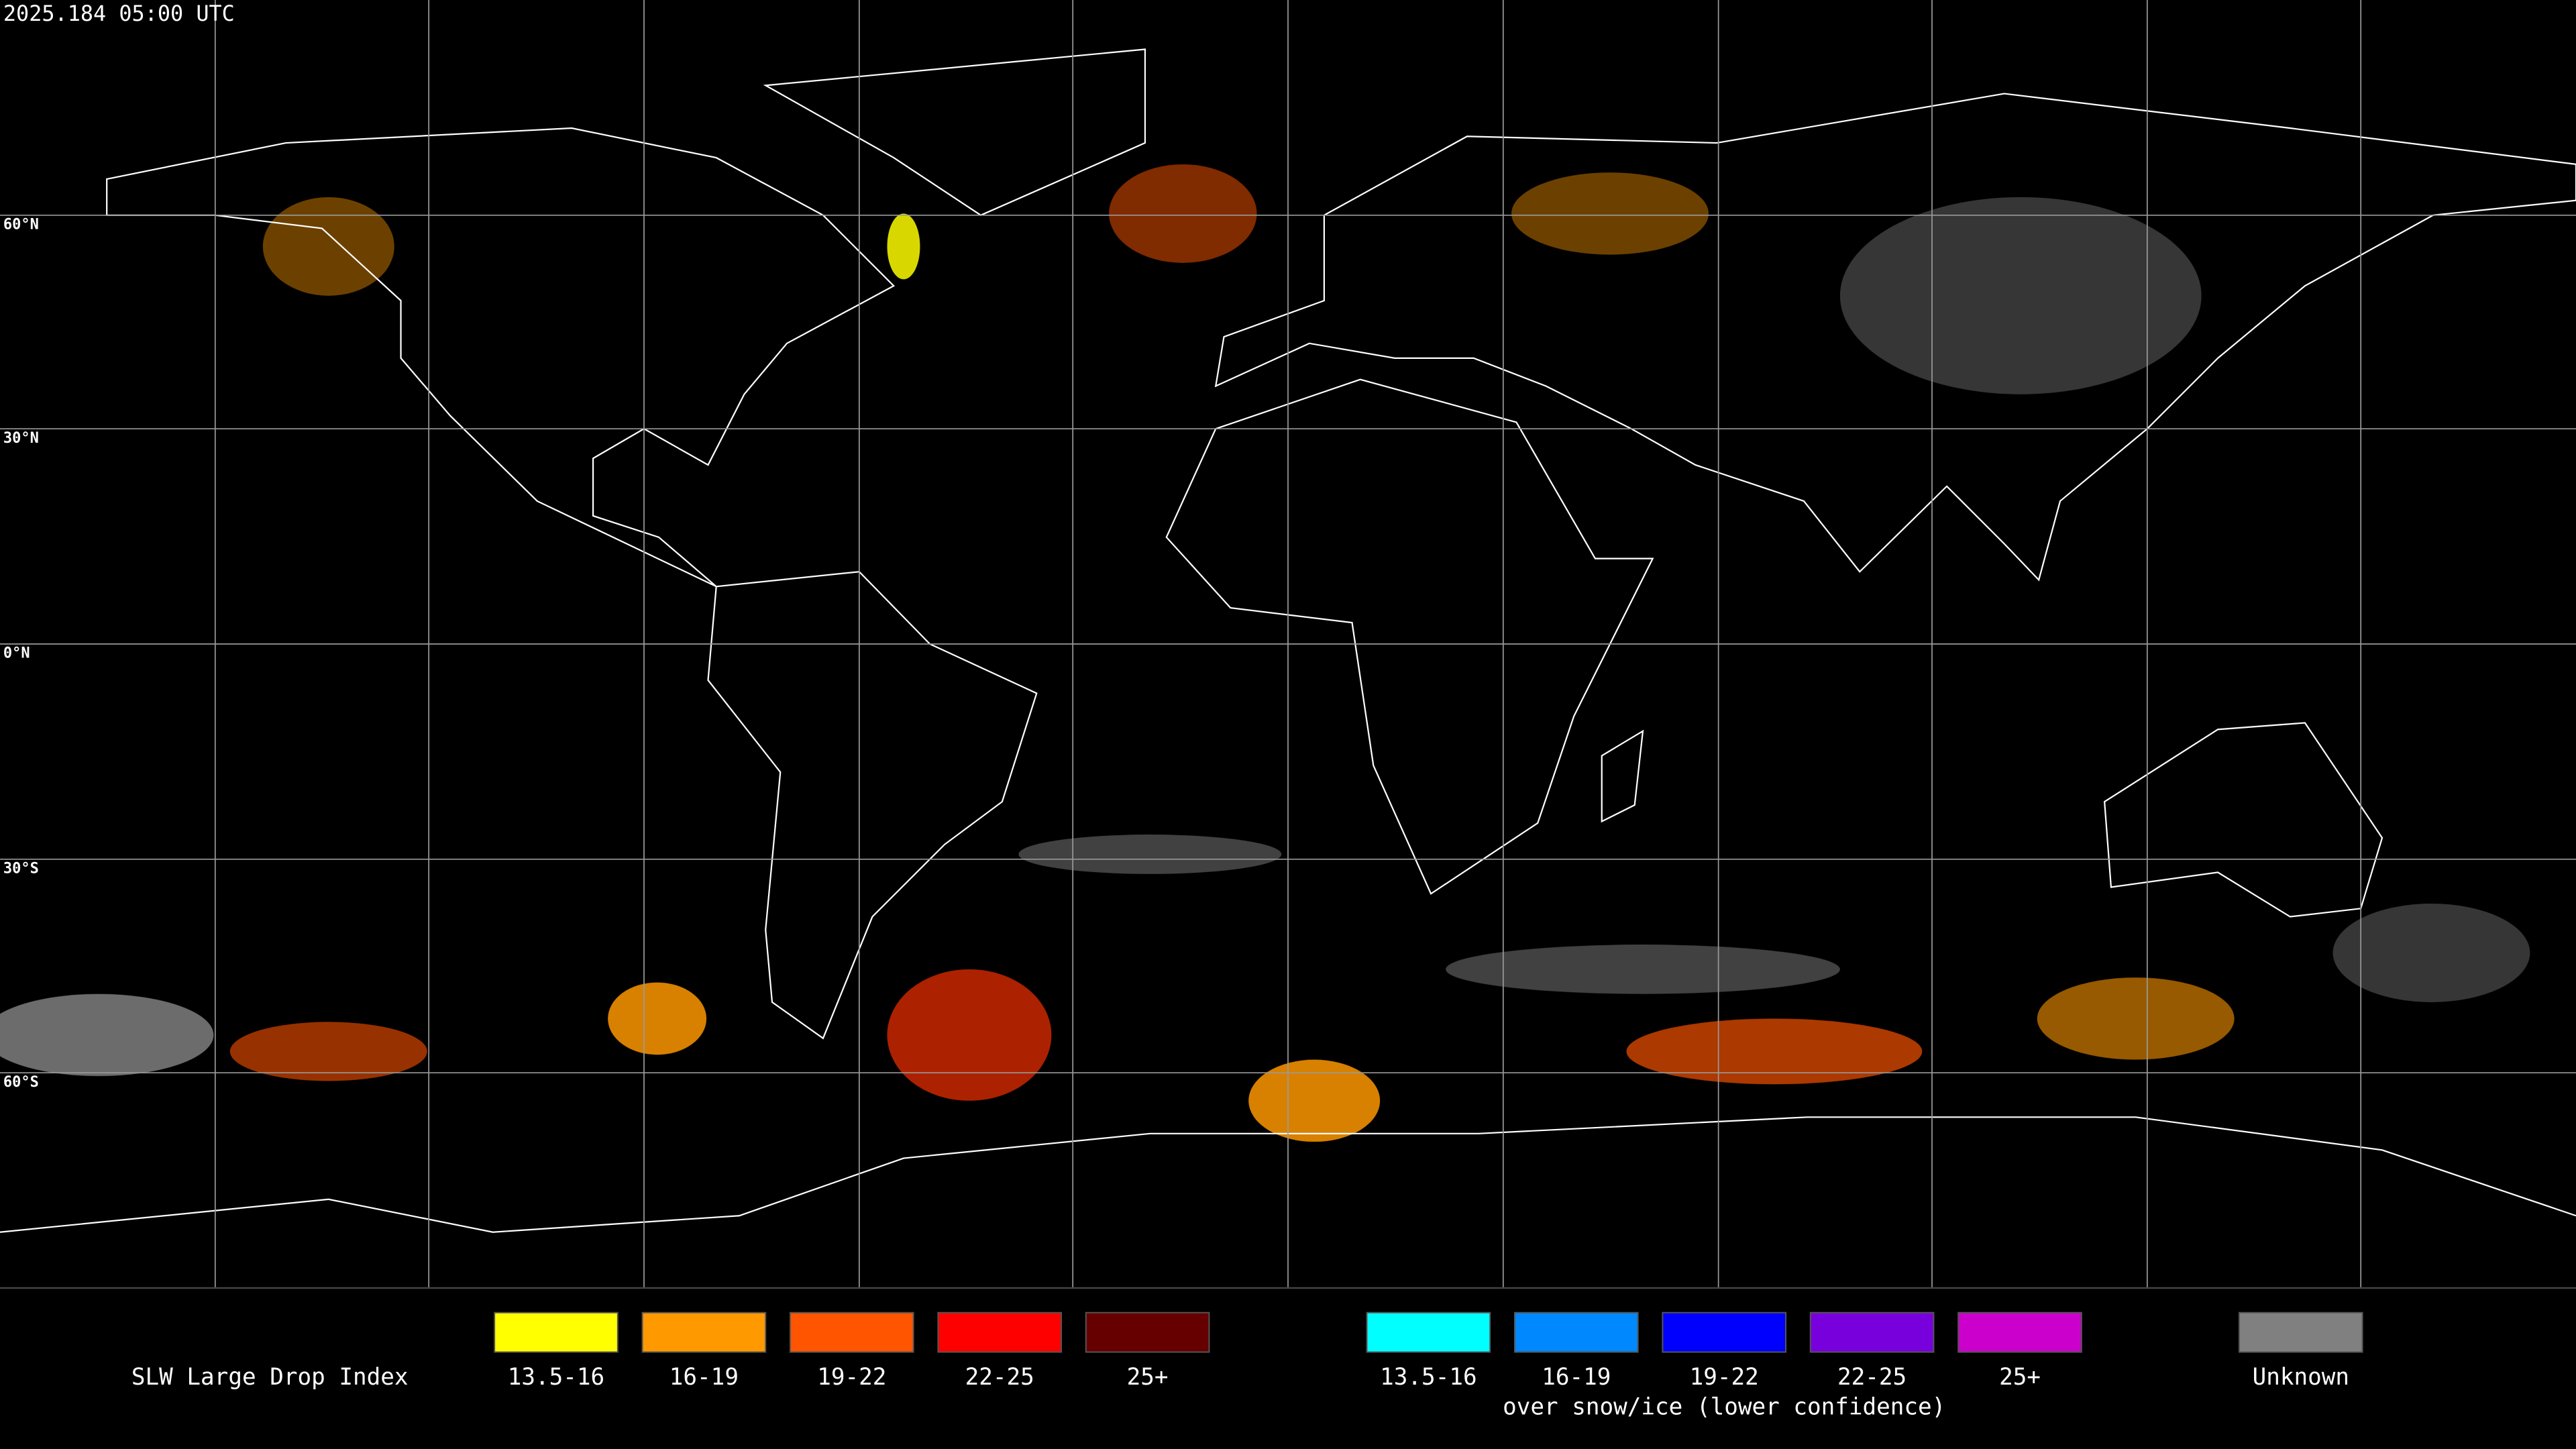  Describe the element at coordinates (119, 13) in the screenshot. I see `timestamp: 2025.184 05:00 UTC` at that location.